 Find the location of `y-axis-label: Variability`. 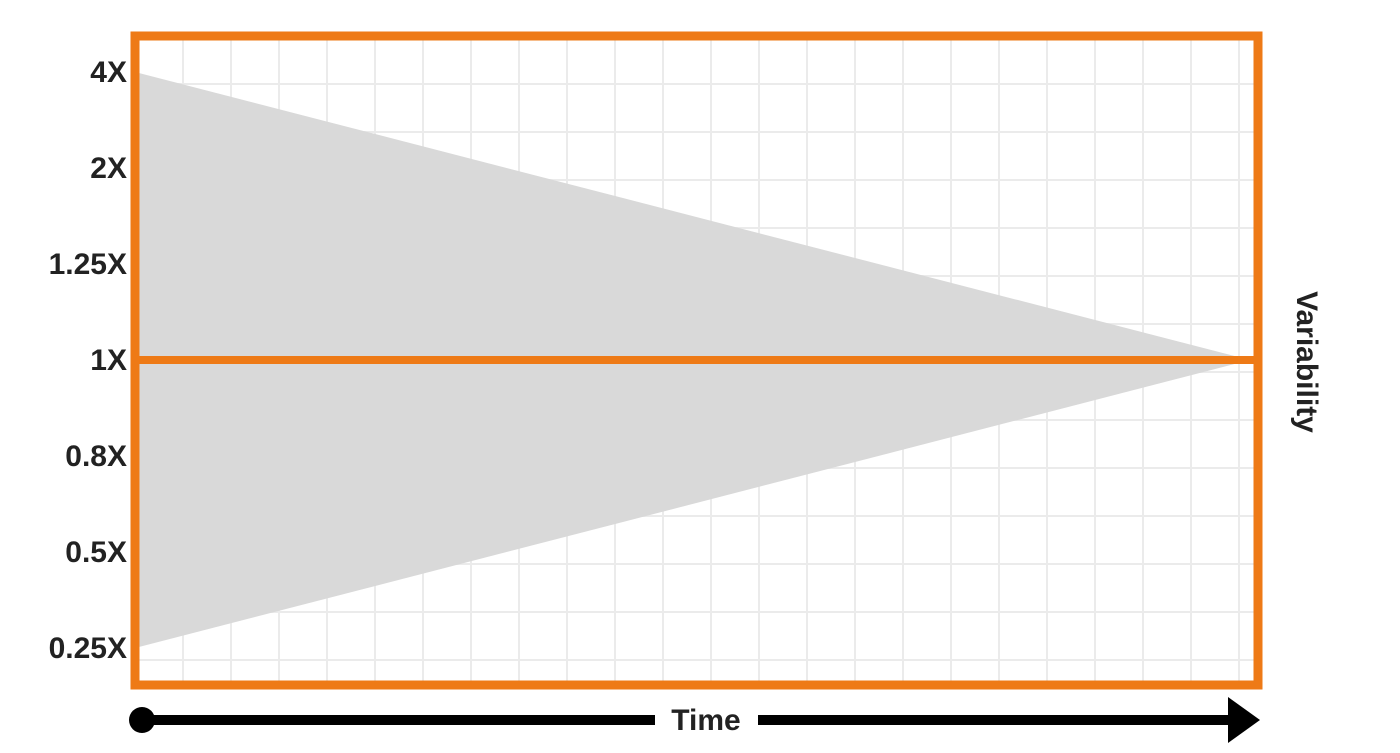

y-axis-label: Variability is located at coordinates (1306, 362).